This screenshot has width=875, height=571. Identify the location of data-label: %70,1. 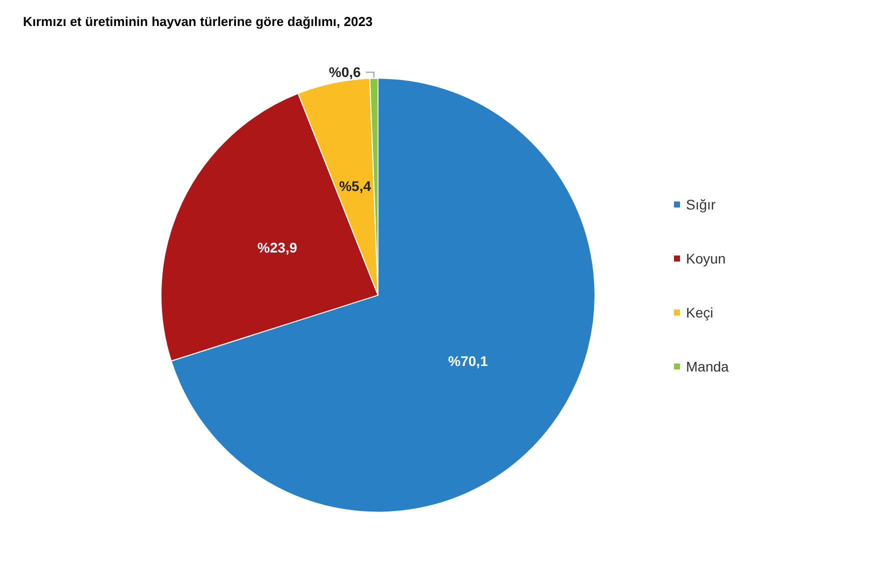
(468, 361).